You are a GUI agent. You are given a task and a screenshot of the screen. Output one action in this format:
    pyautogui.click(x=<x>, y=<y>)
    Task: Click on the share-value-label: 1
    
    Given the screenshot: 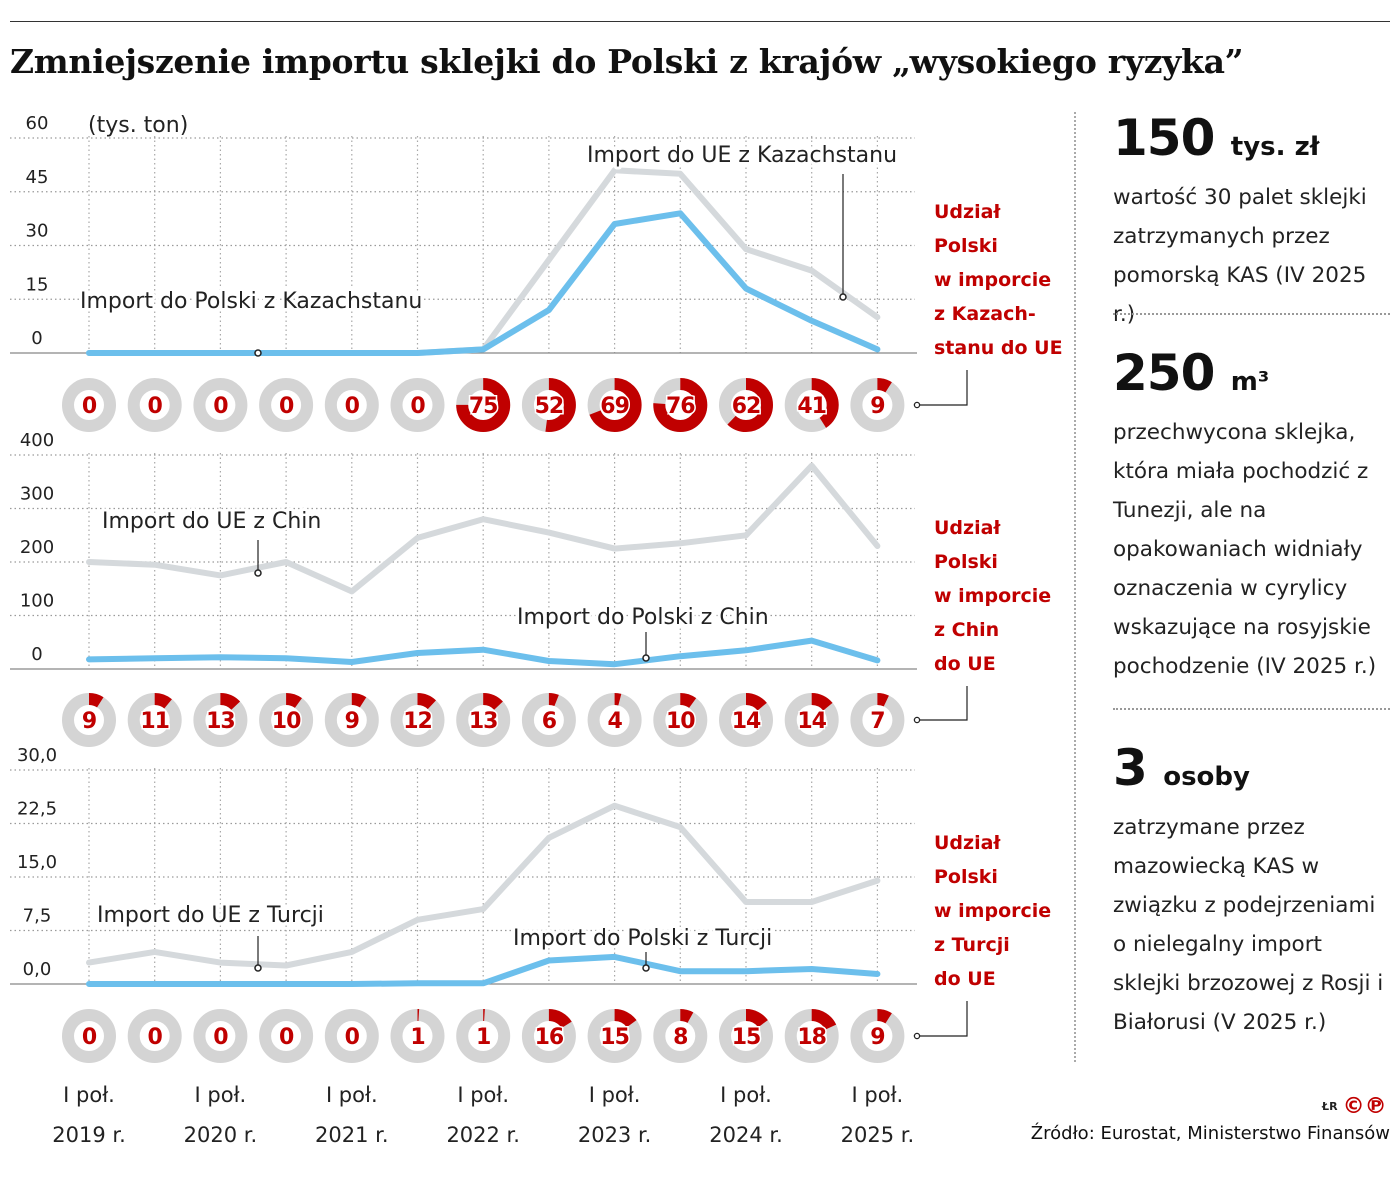 What is the action you would take?
    pyautogui.click(x=417, y=1037)
    